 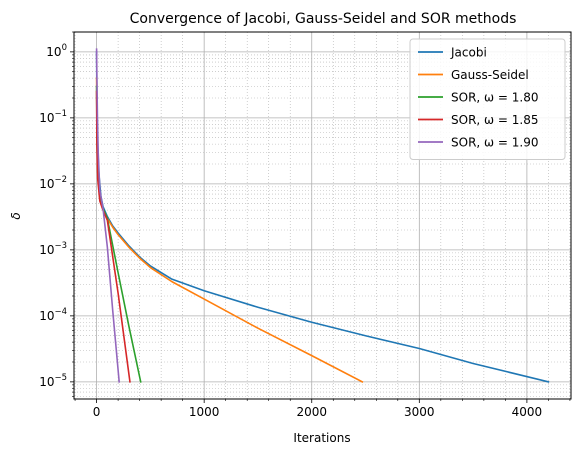 I want to click on y-tick-label: 10⁰, so click(x=56, y=51).